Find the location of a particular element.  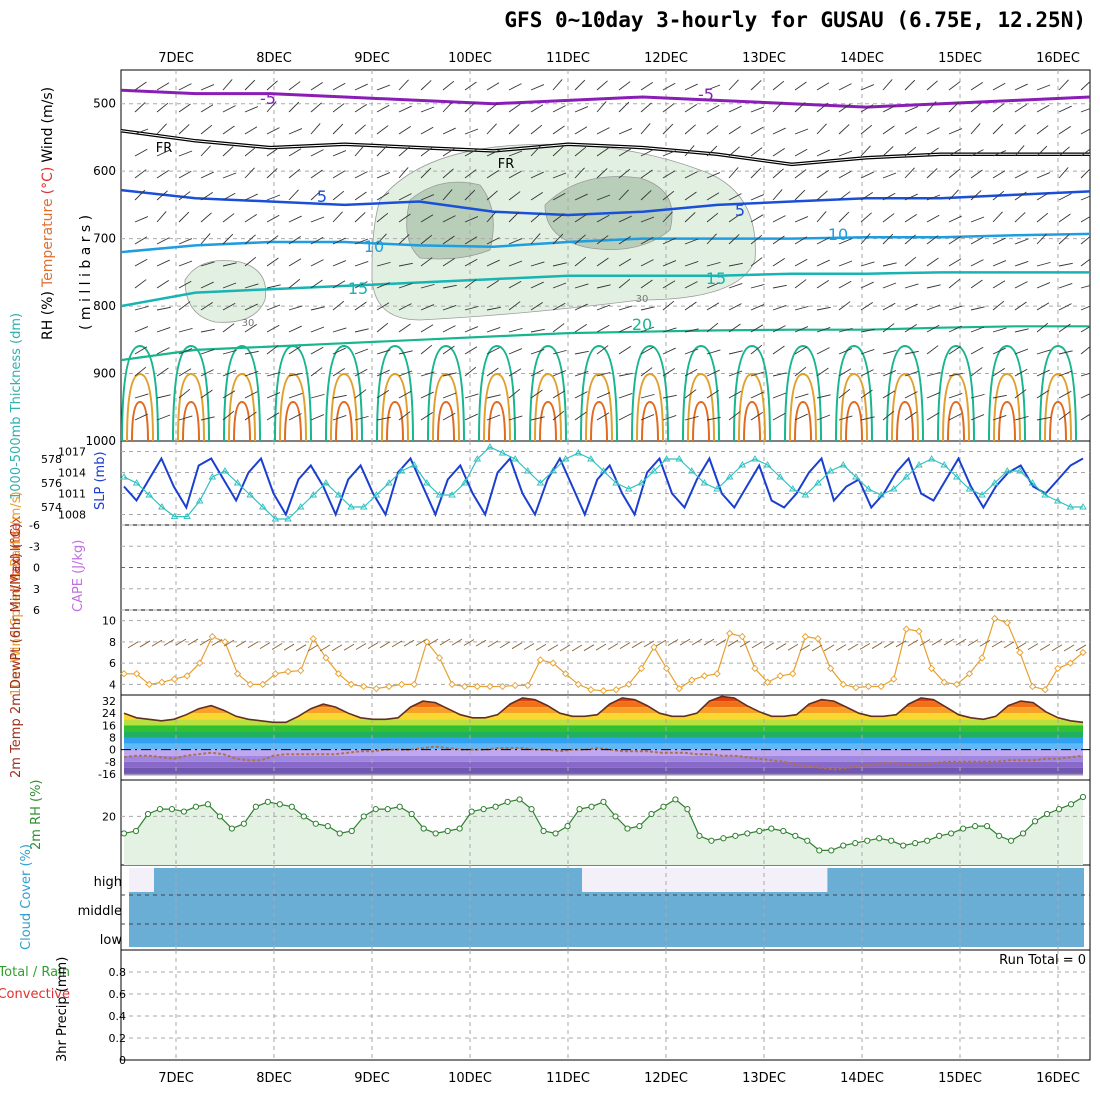

li-tick-label: 6 is located at coordinates (36, 610).